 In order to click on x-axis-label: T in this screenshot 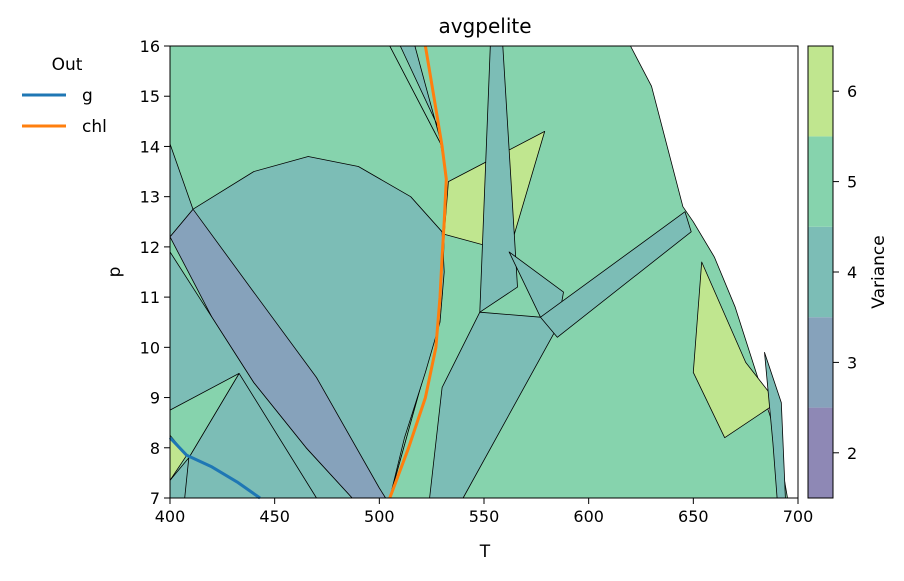, I will do `click(485, 552)`.